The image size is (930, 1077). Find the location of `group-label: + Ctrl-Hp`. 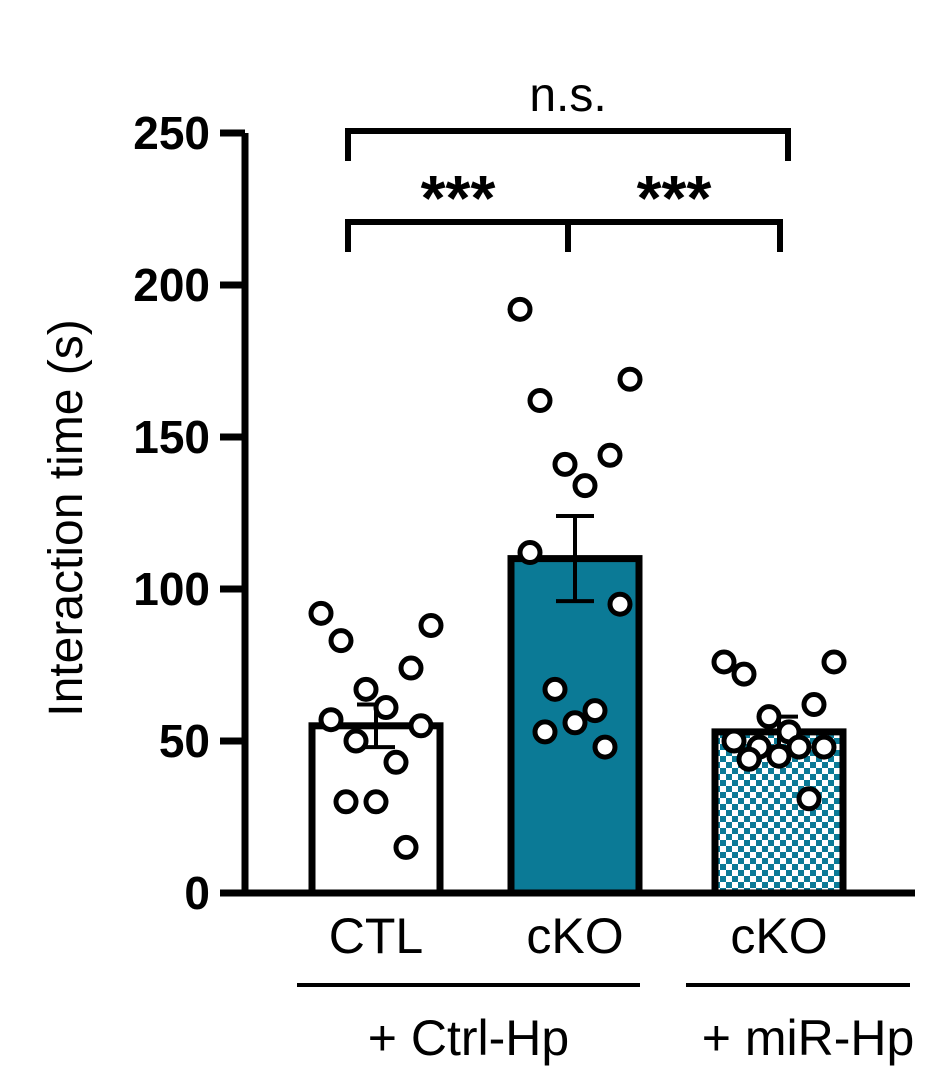

group-label: + Ctrl-Hp is located at coordinates (468, 1038).